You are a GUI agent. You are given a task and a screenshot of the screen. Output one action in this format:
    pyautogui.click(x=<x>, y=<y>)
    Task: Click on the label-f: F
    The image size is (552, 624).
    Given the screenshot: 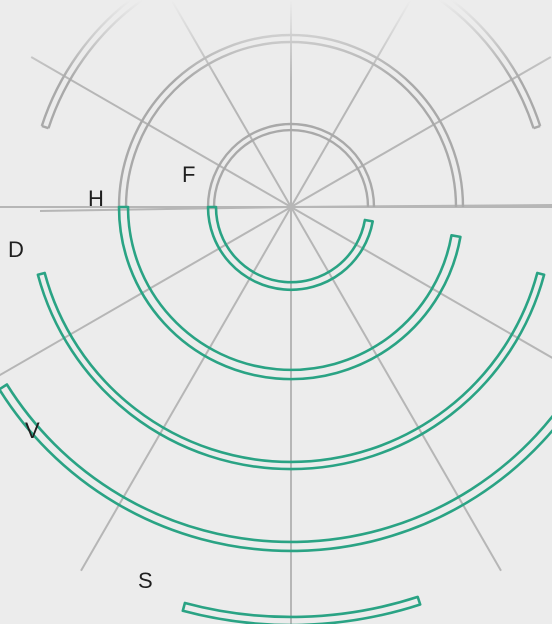 What is the action you would take?
    pyautogui.click(x=189, y=174)
    